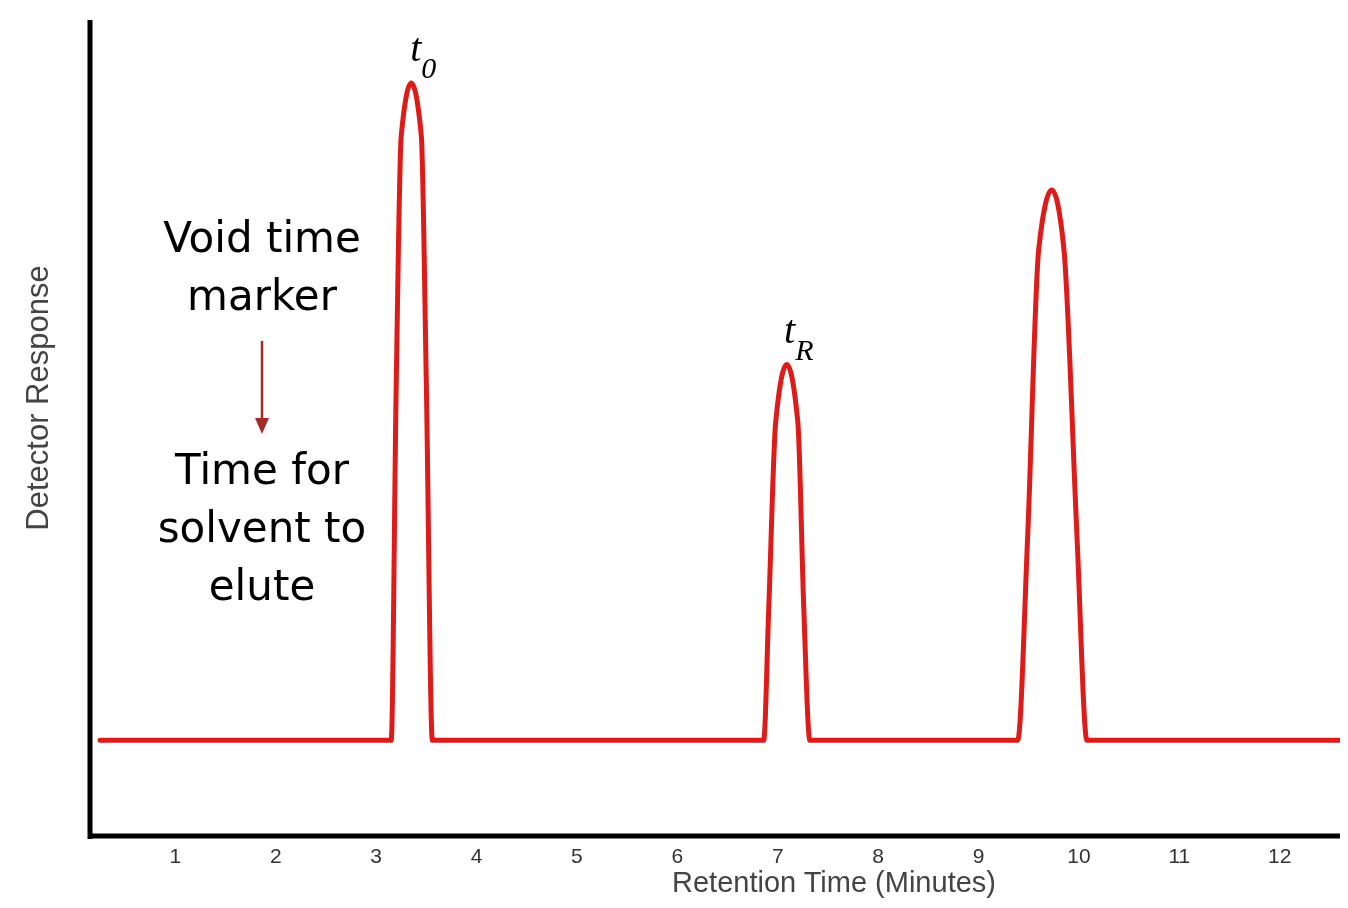 This screenshot has width=1348, height=908. Describe the element at coordinates (275, 855) in the screenshot. I see `x-tick-label: 2` at that location.